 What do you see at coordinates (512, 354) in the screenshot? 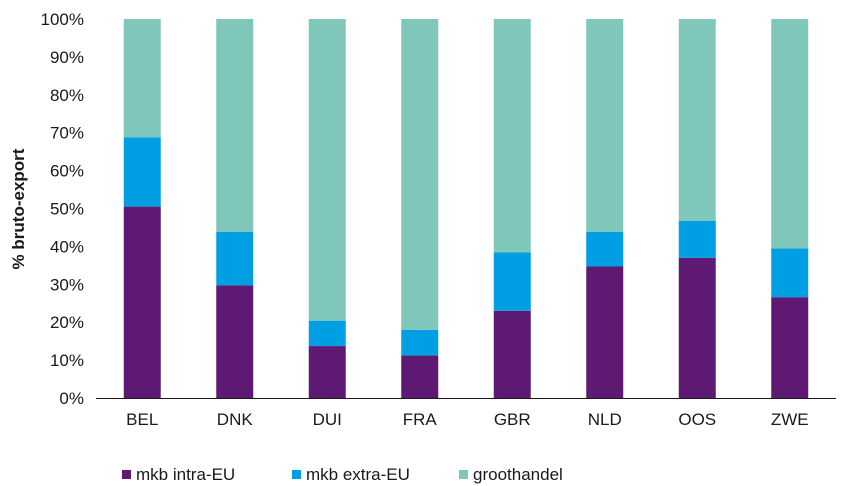
I see `bar-segment-gbr-mkb-intra-eu` at bounding box center [512, 354].